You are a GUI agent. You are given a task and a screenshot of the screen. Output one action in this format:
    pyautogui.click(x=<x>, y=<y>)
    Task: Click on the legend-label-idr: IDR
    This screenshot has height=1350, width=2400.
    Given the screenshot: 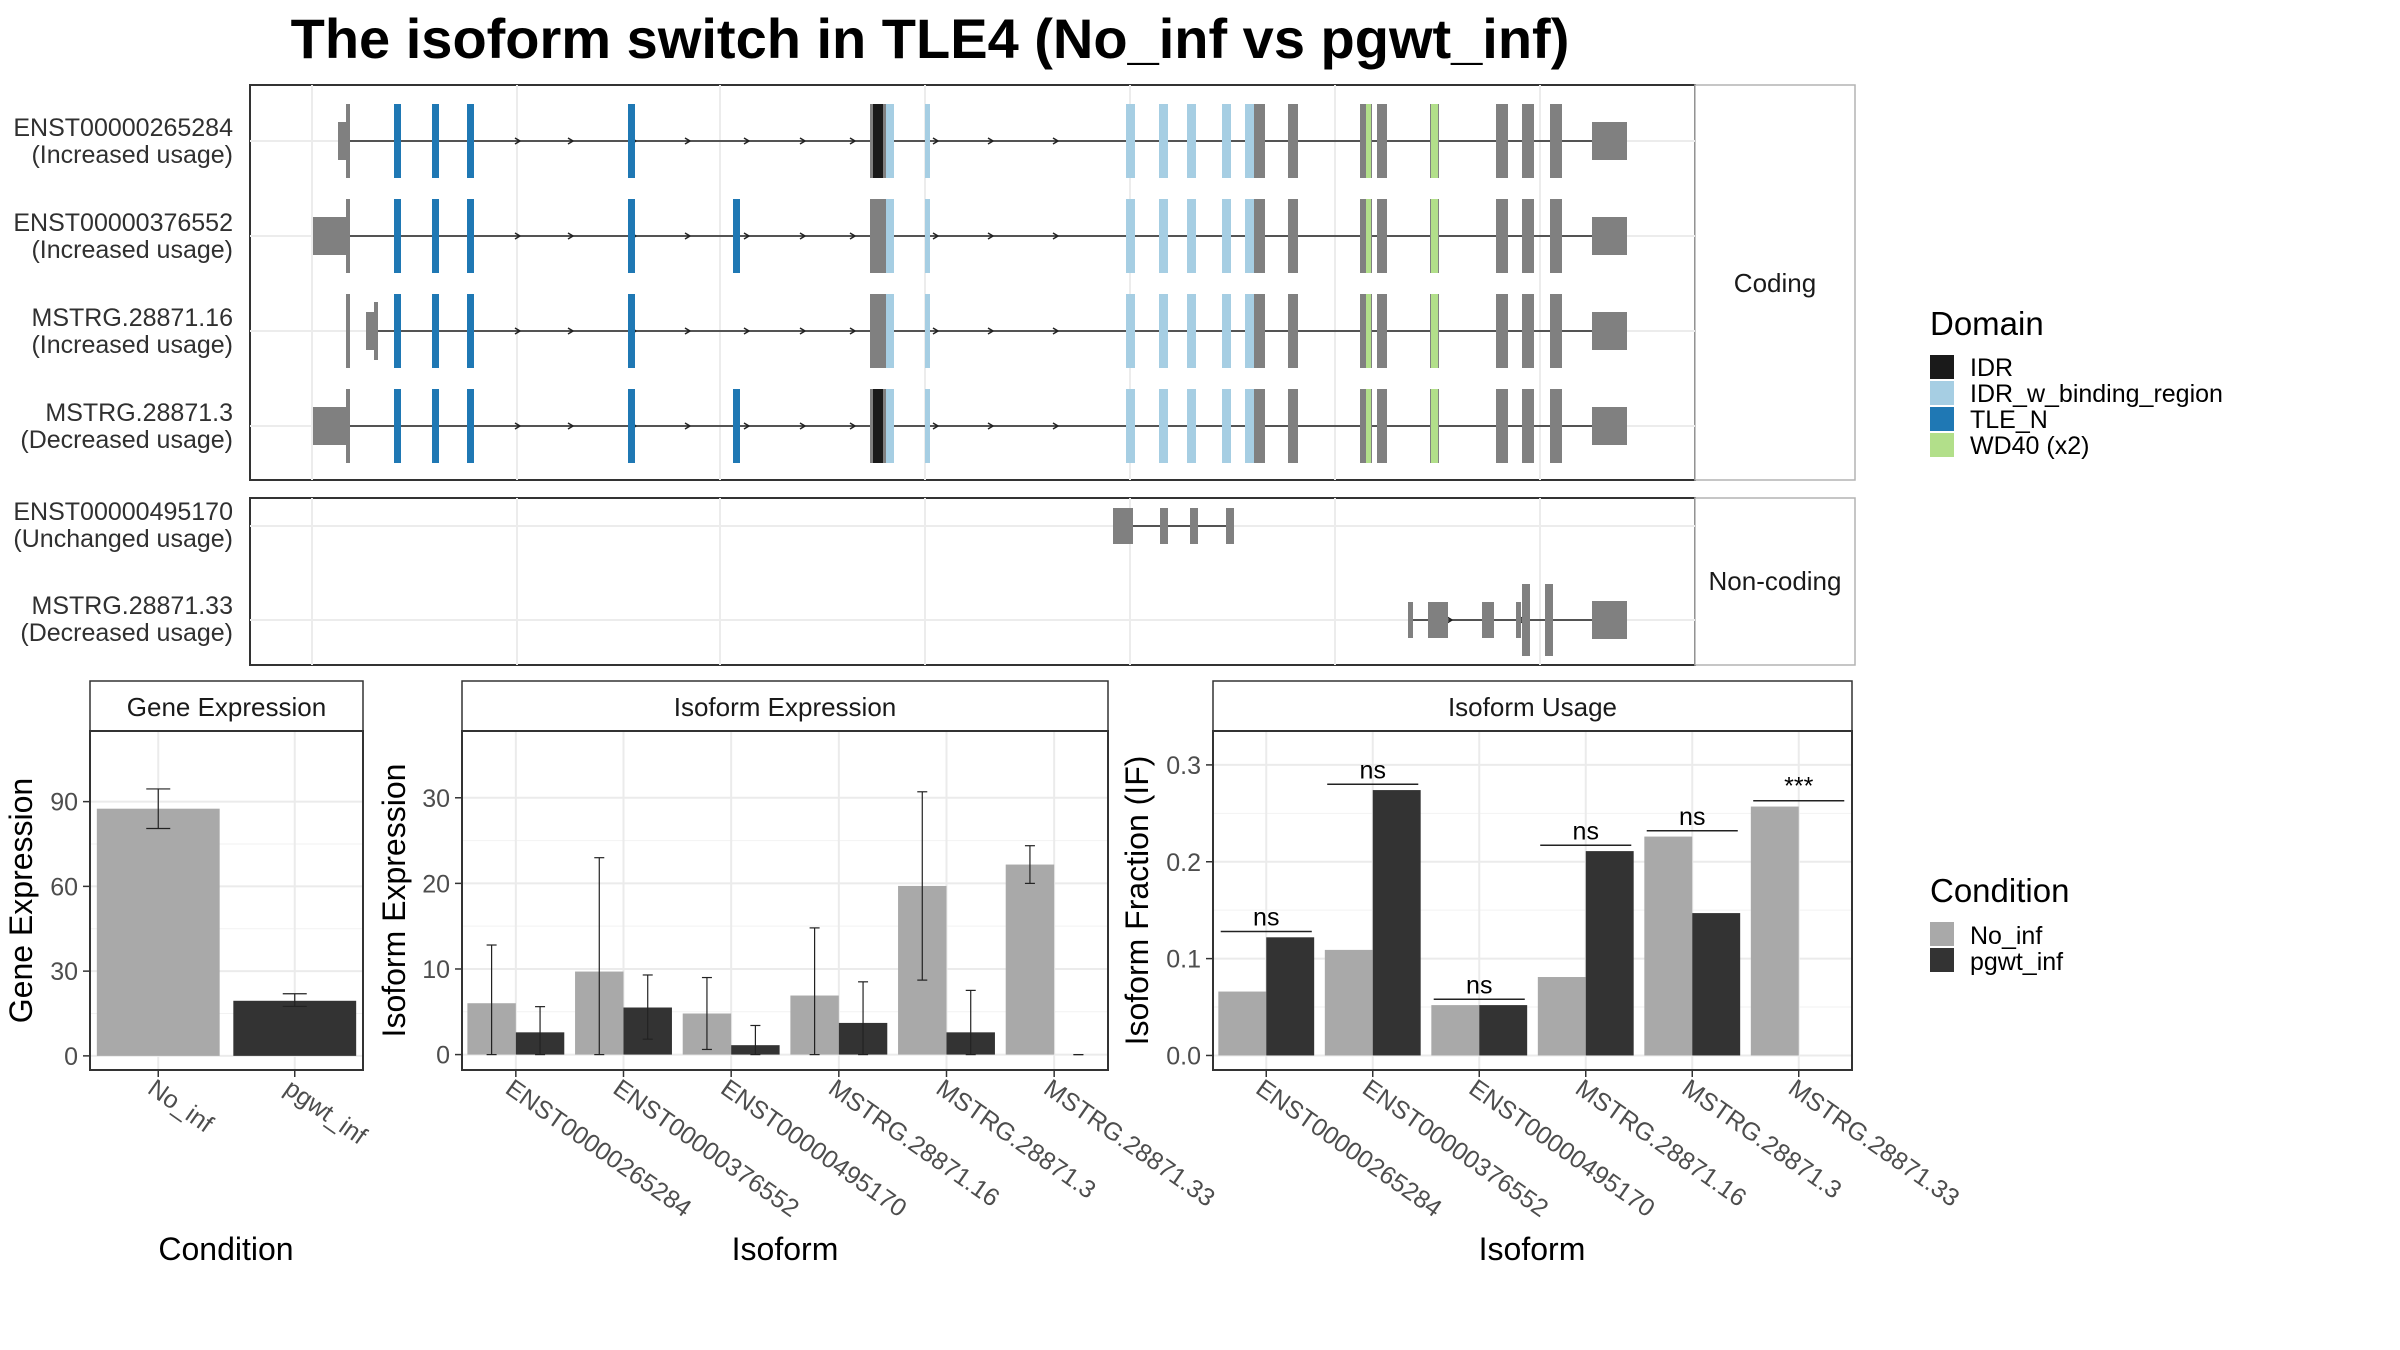 What is the action you would take?
    pyautogui.click(x=1991, y=368)
    